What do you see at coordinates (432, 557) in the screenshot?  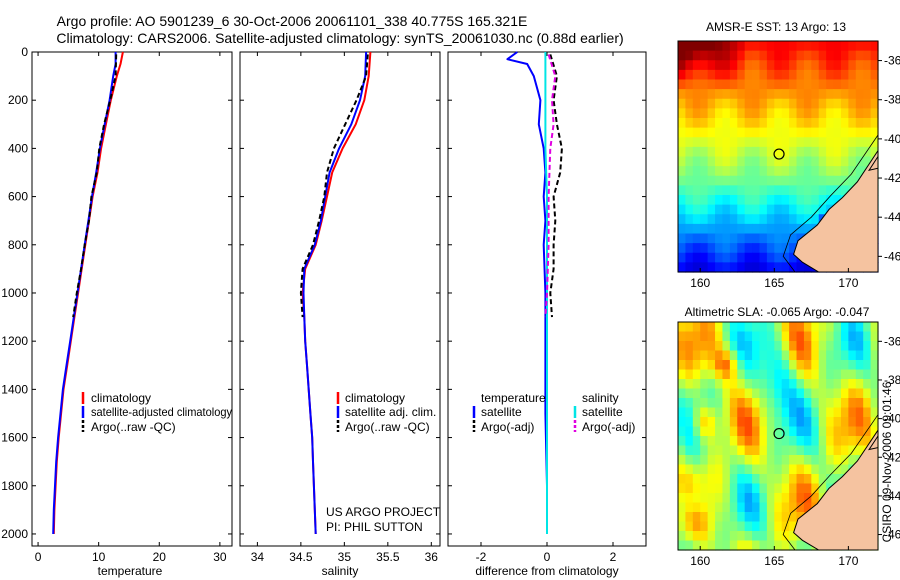 I see `salinity-xtick-label: 36` at bounding box center [432, 557].